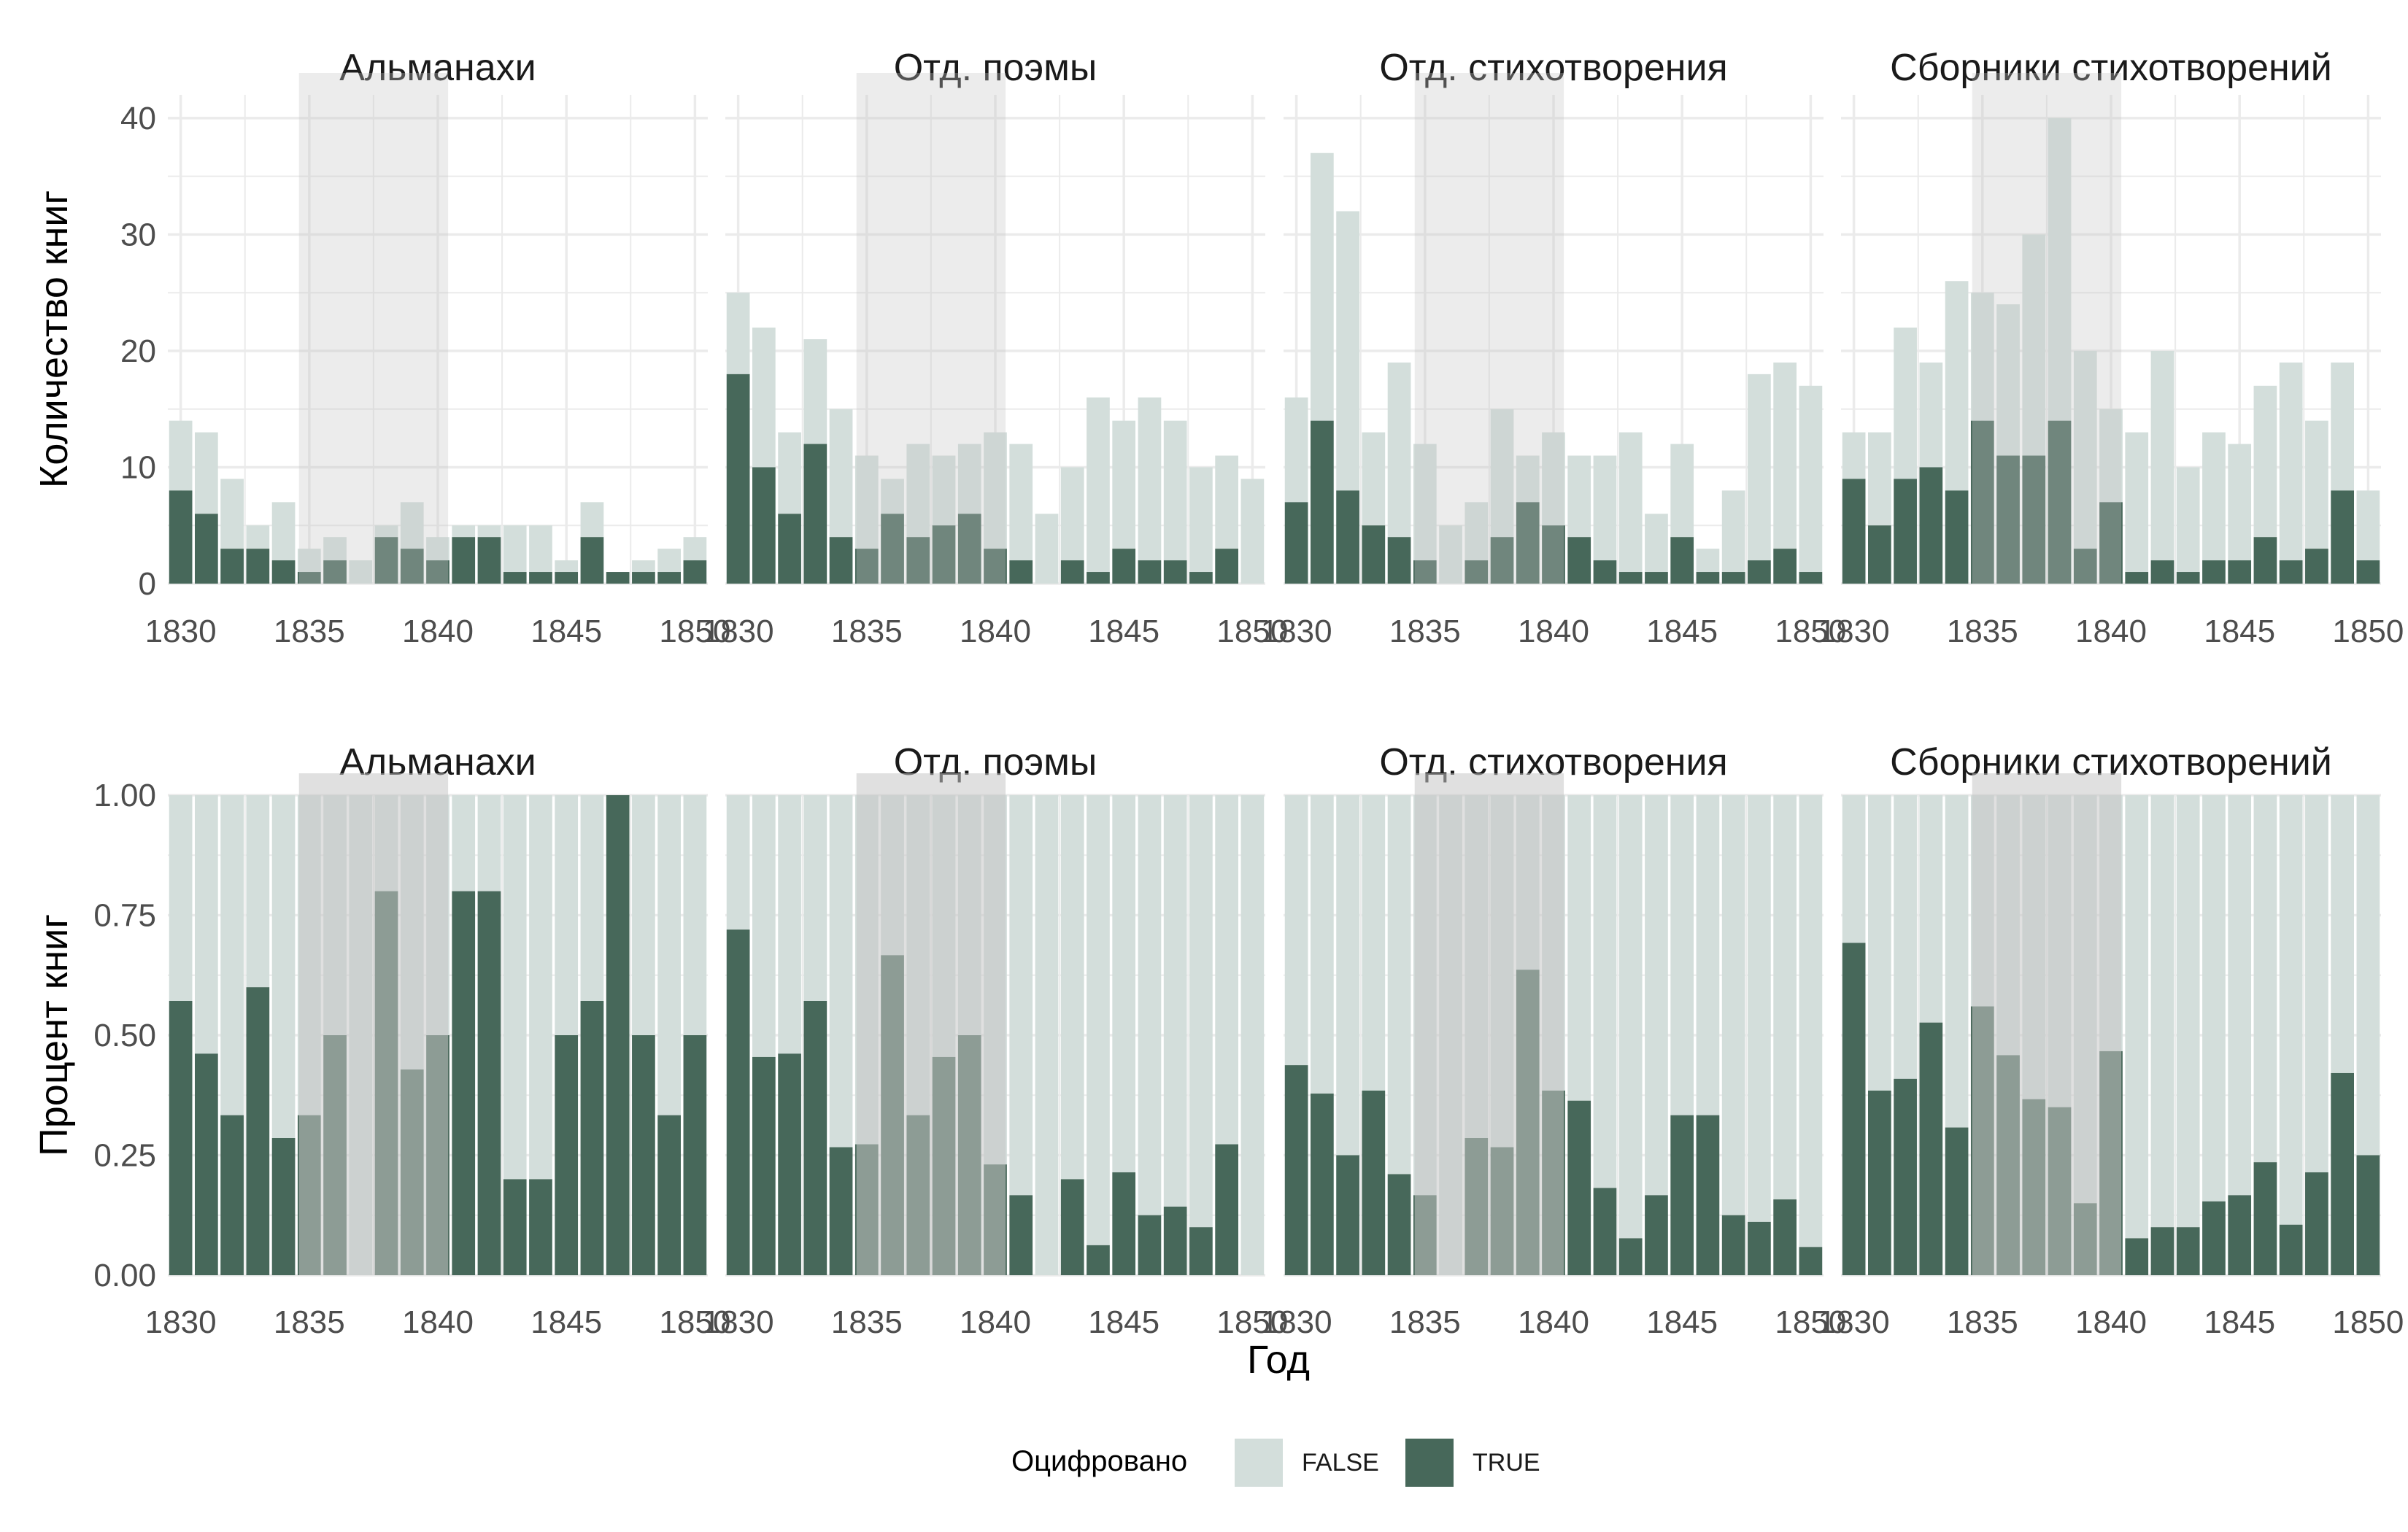  Describe the element at coordinates (738, 632) in the screenshot. I see `x-tick-label: 1830` at that location.